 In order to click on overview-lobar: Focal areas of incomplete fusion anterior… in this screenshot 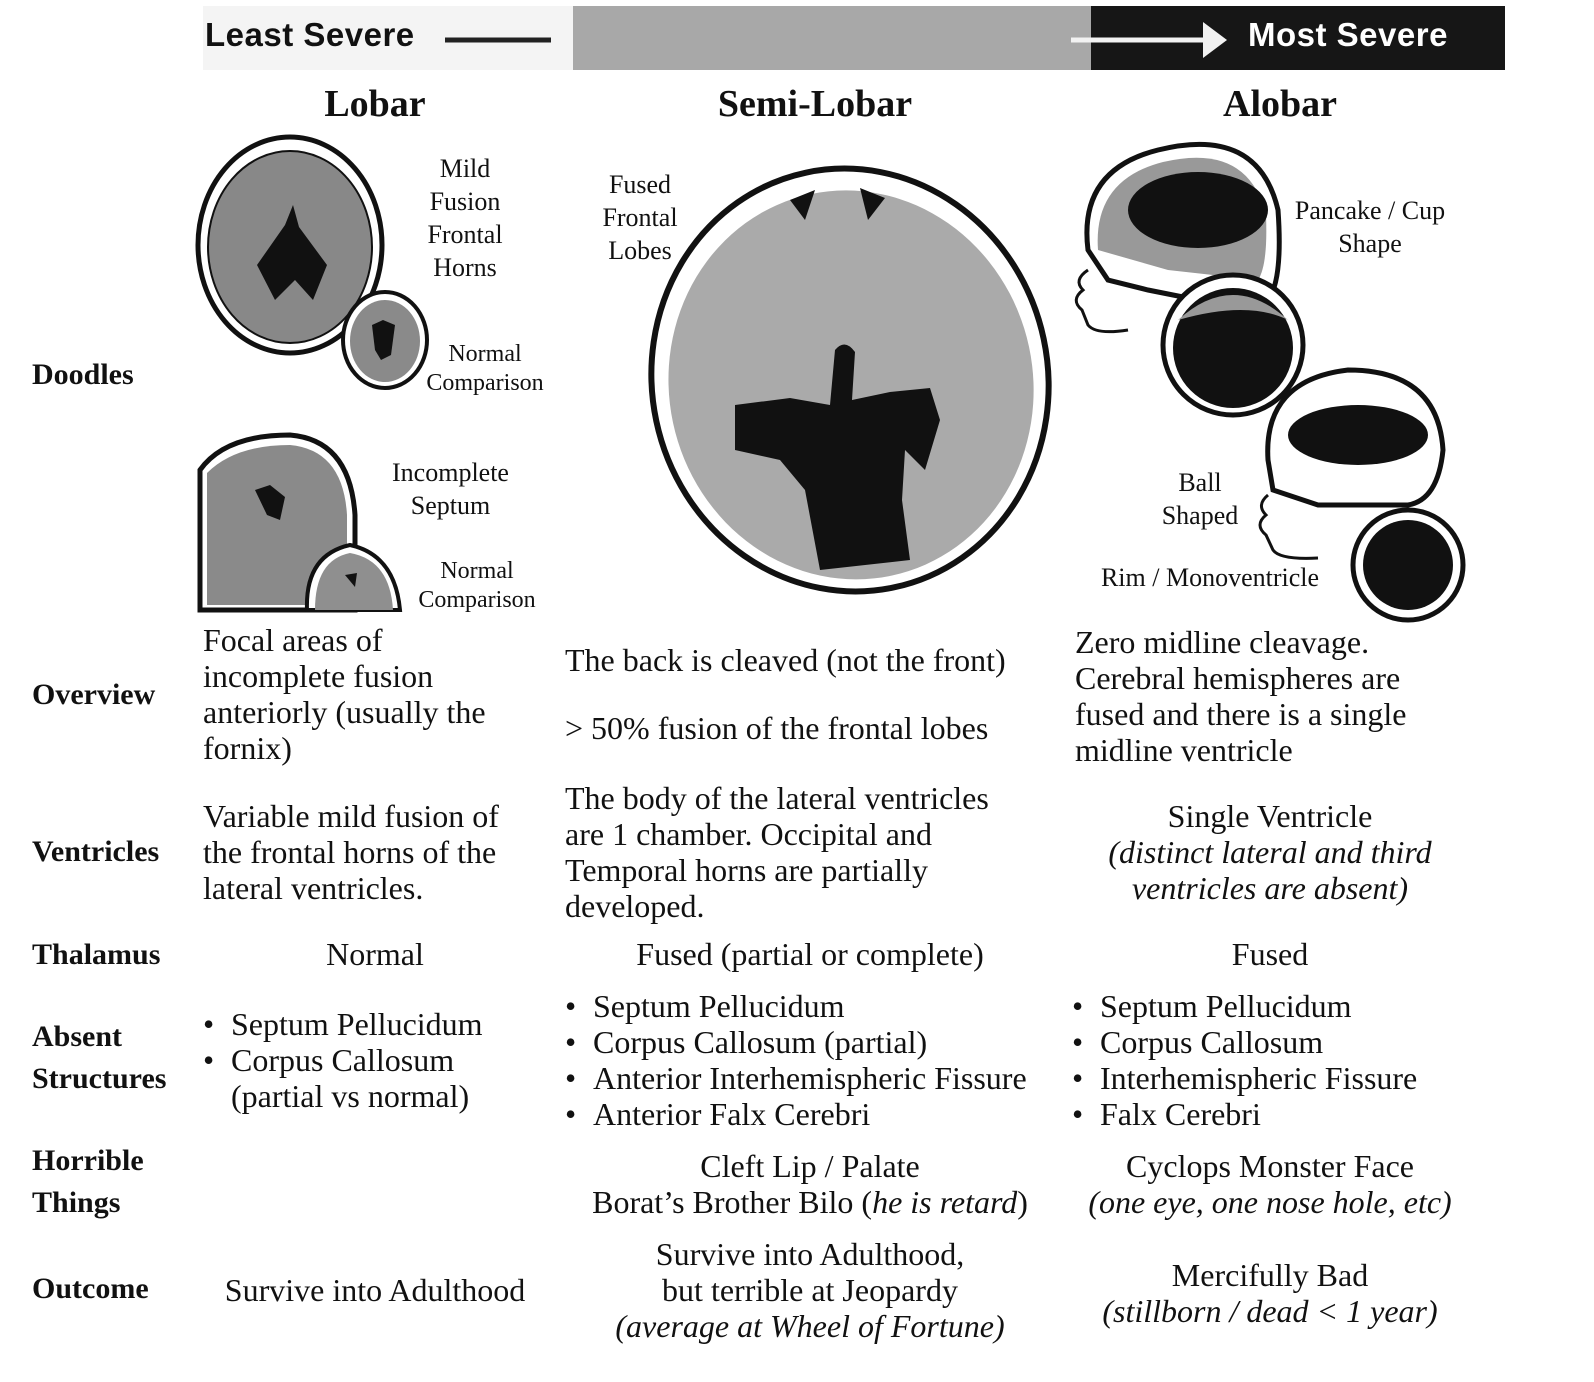, I will do `click(344, 694)`.